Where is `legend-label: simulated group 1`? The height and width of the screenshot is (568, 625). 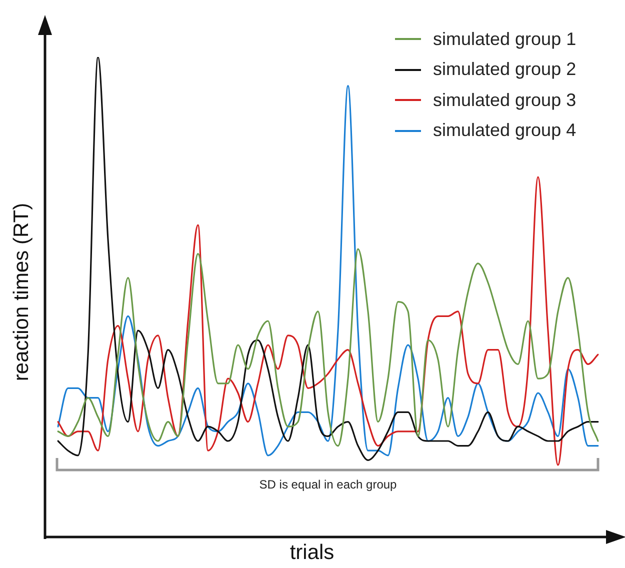
legend-label: simulated group 1 is located at coordinates (504, 39).